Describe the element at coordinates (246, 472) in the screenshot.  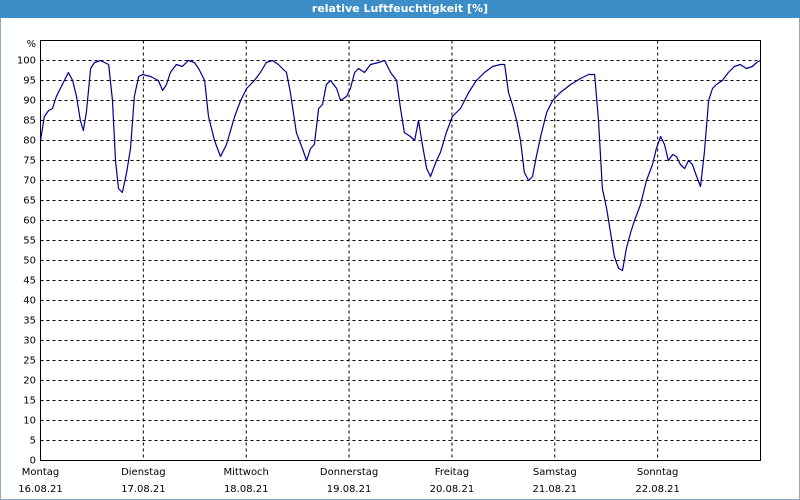
I see `x-tick-label: Mittwoch` at that location.